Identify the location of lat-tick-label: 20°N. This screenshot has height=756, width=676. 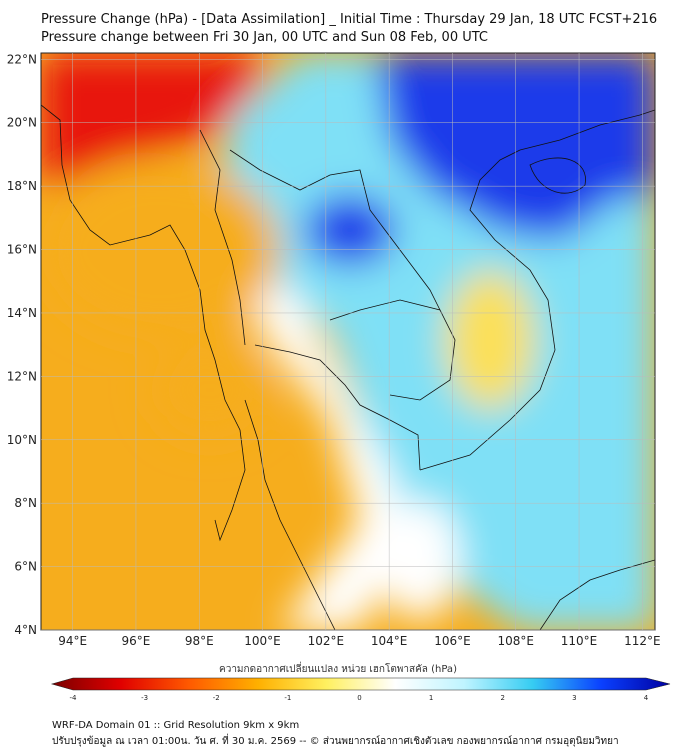
(22, 123).